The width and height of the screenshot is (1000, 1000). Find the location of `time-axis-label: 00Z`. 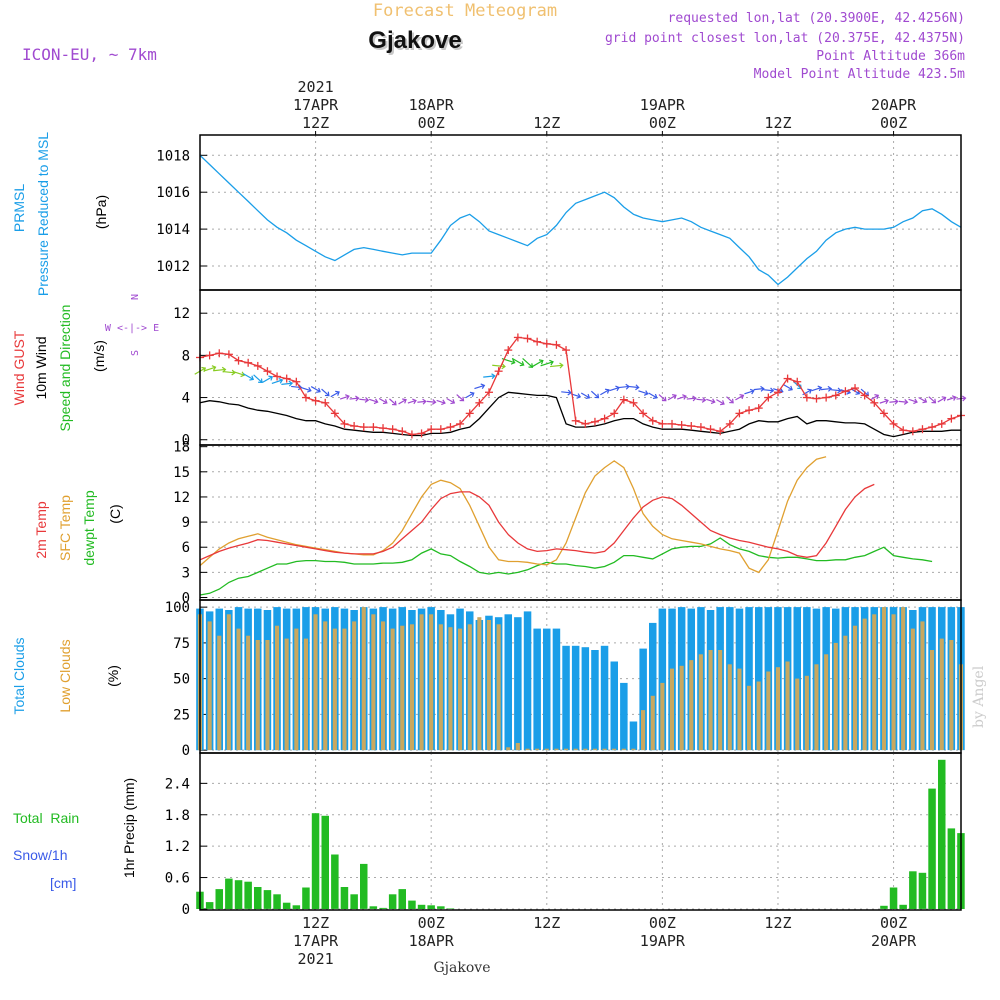

time-axis-label: 00Z is located at coordinates (662, 923).